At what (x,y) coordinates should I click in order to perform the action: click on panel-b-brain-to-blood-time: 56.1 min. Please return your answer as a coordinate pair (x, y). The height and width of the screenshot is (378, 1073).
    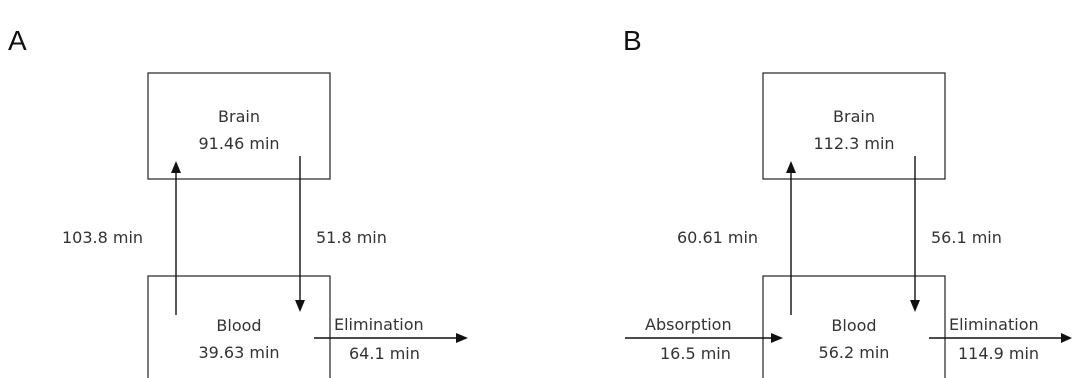
    Looking at the image, I should click on (966, 237).